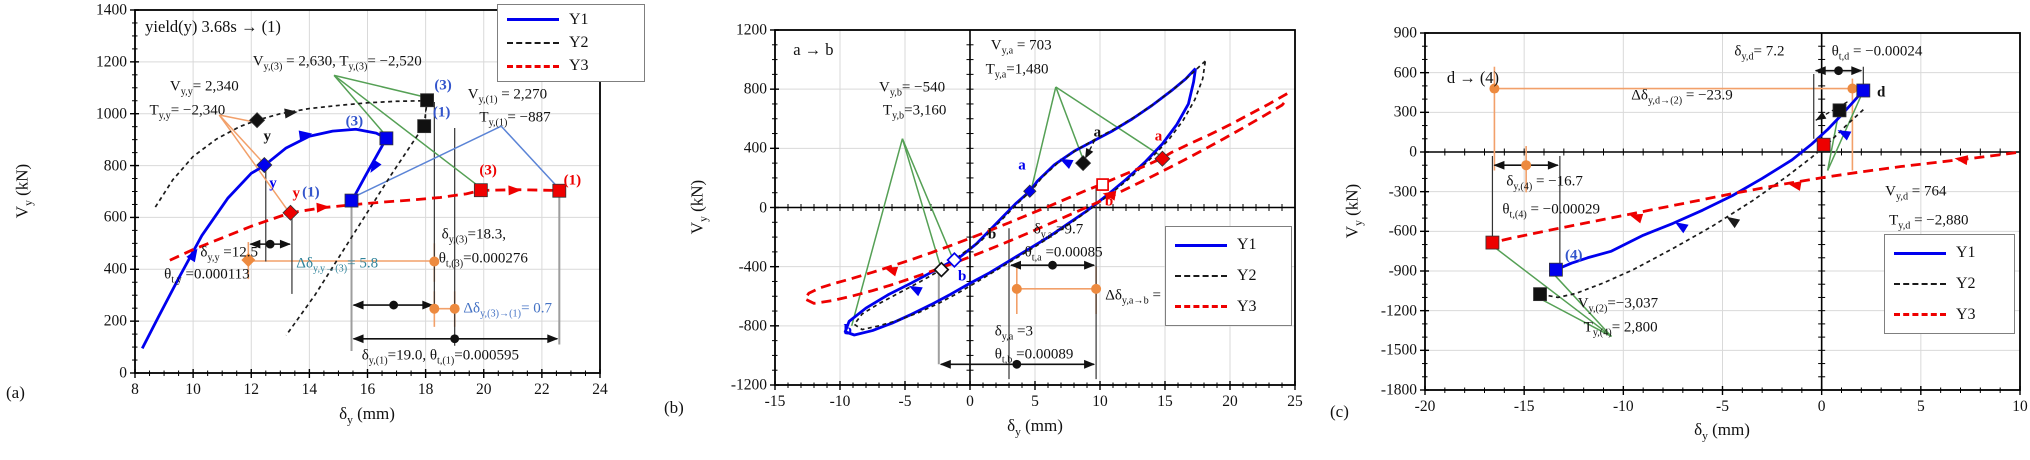 This screenshot has width=2030, height=460. I want to click on marker-label: b, so click(847, 330).